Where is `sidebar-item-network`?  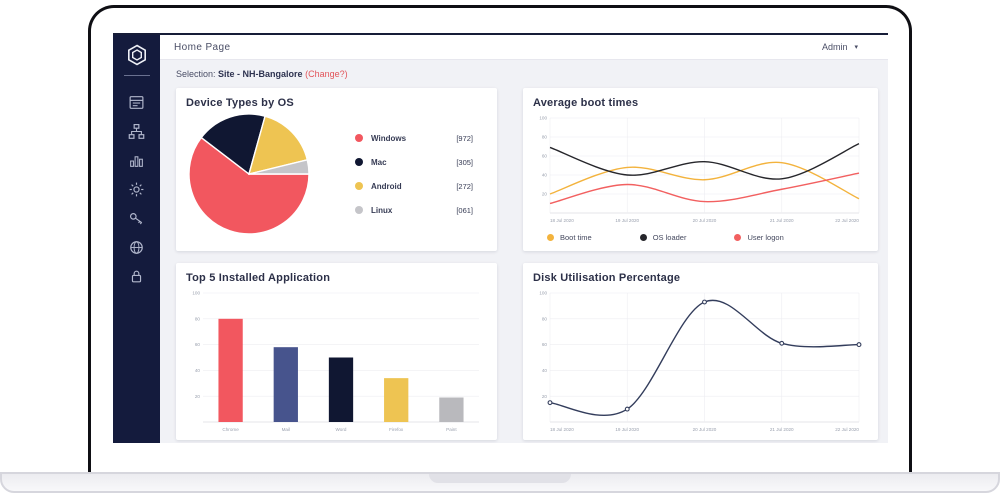
sidebar-item-network is located at coordinates (136, 247).